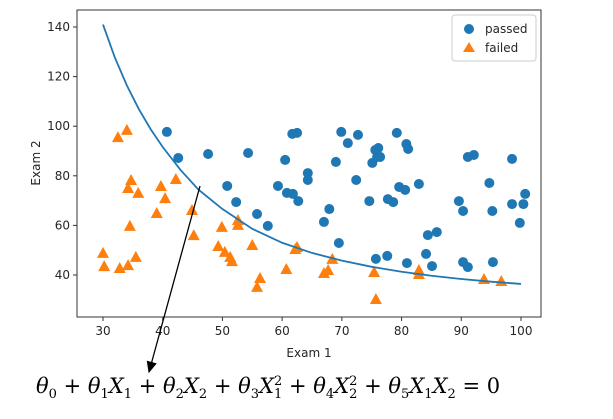 This screenshot has width=613, height=419. Describe the element at coordinates (58, 27) in the screenshot. I see `y-tick-label: 140` at that location.